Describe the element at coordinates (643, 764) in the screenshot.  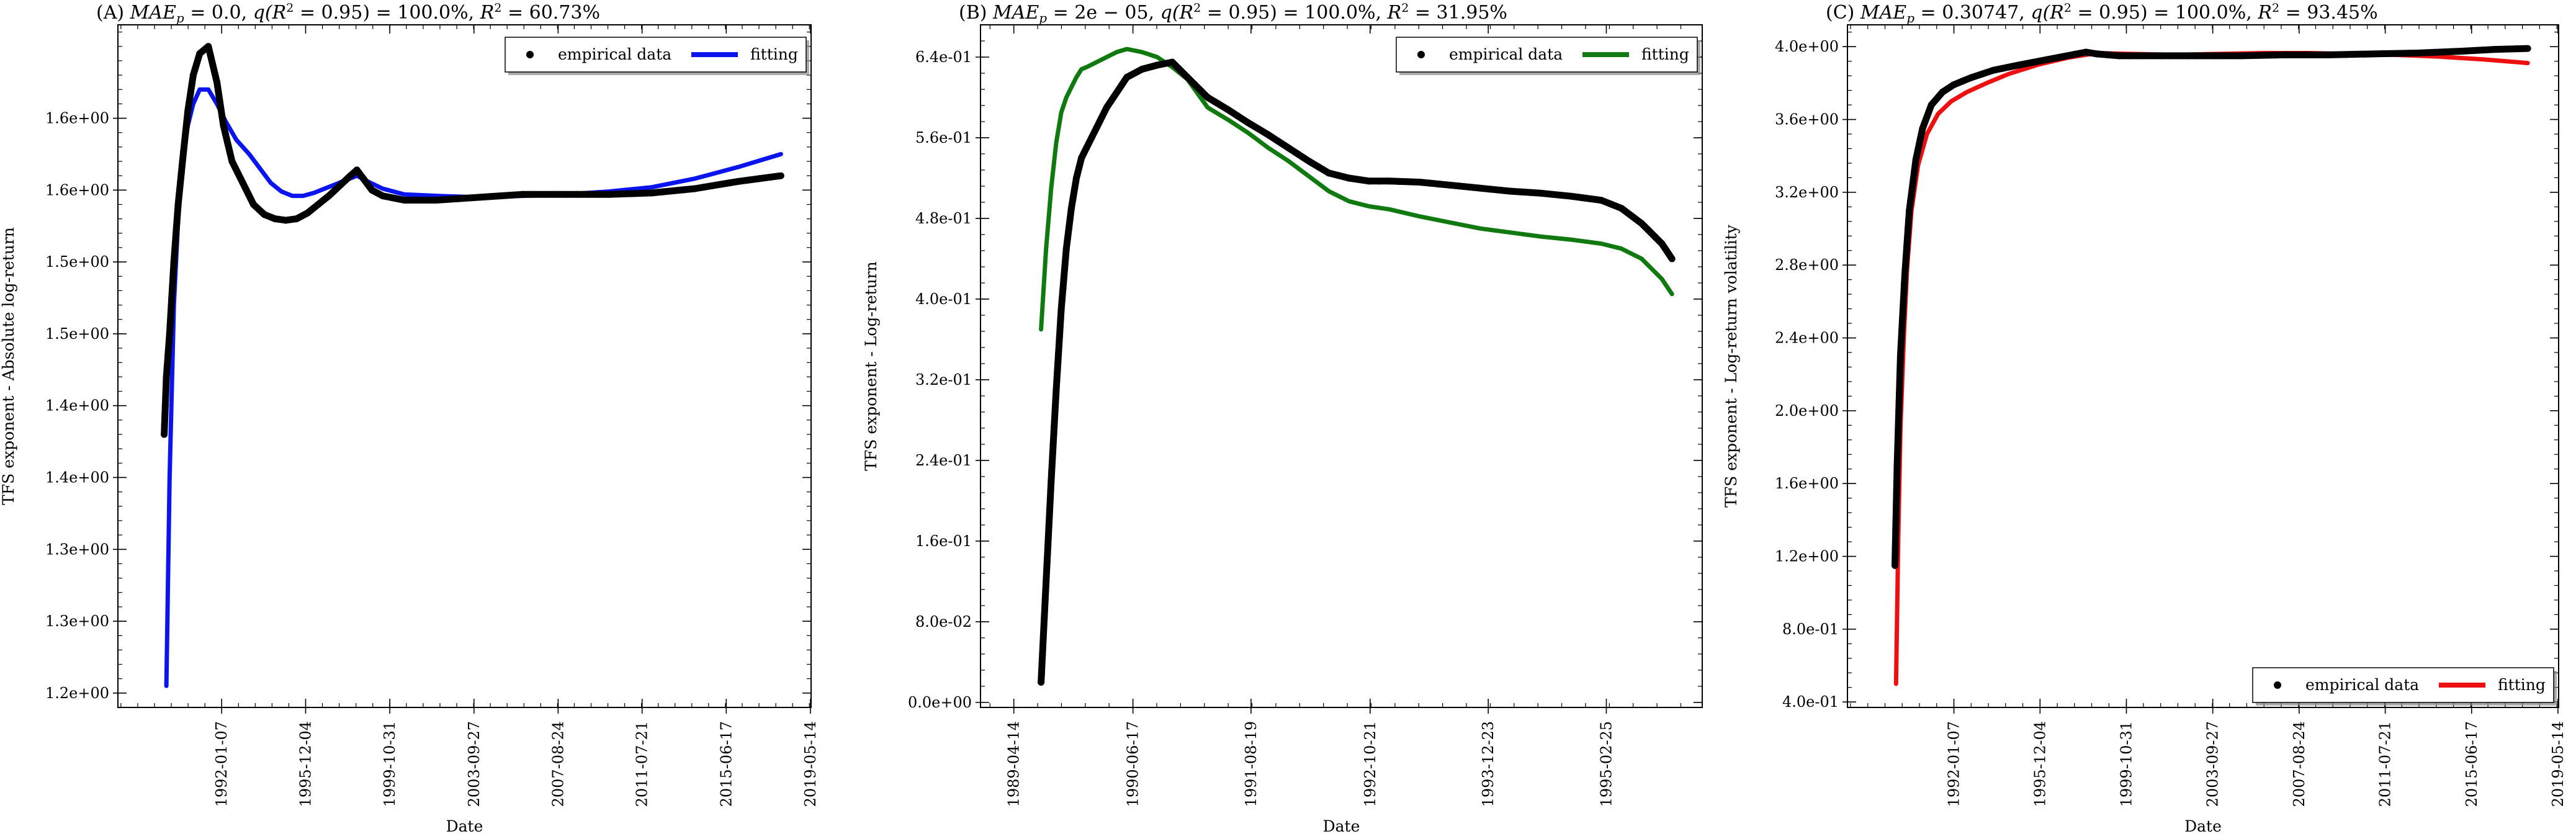
I see `x-tick-label: 2011-07-21` at that location.